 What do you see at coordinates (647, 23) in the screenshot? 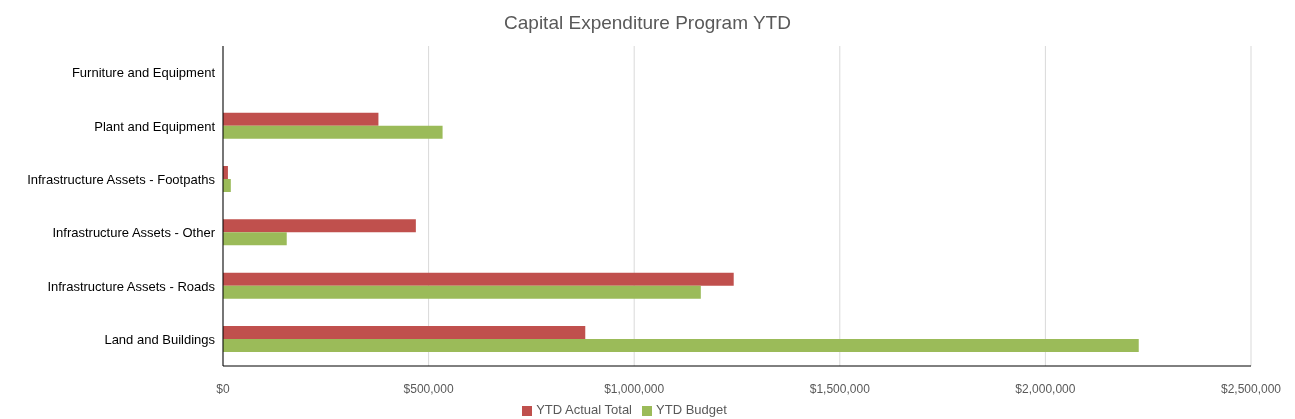
I see `chart-title: Capital Expenditure Program YTD` at bounding box center [647, 23].